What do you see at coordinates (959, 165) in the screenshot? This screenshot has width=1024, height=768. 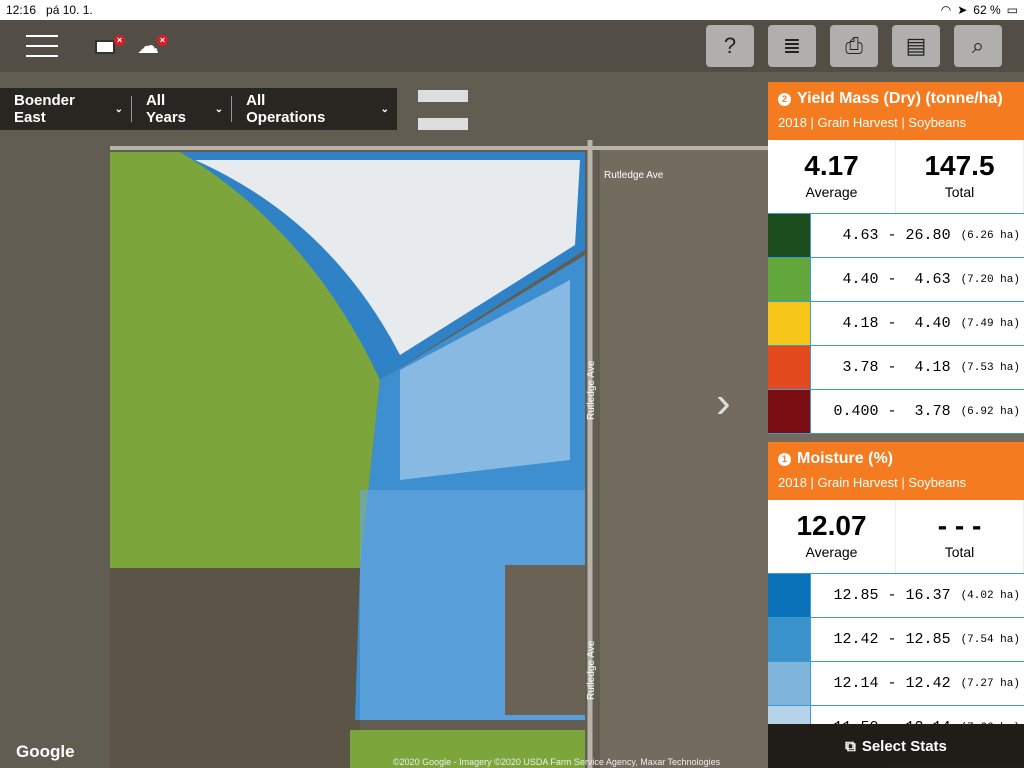 I see `total-value: 147.5` at bounding box center [959, 165].